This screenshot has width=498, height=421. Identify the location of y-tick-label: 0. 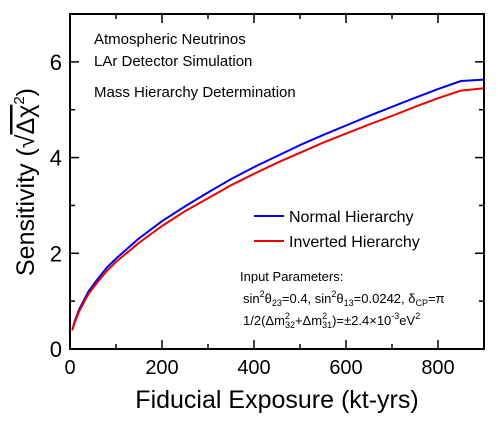
(56, 349).